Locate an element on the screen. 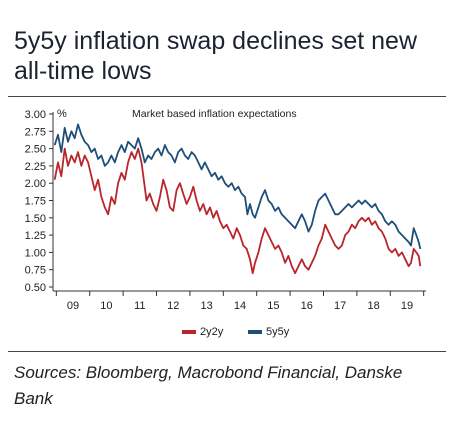 The image size is (460, 441). x-tick-label: 19 is located at coordinates (407, 306).